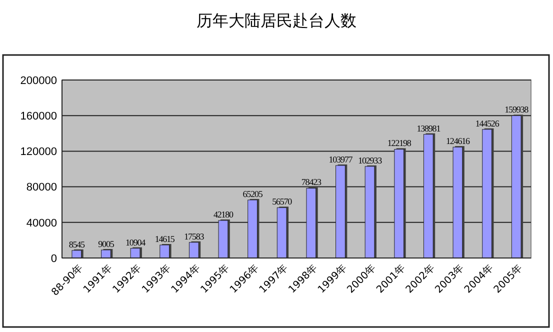 The height and width of the screenshot is (332, 553). What do you see at coordinates (370, 160) in the screenshot?
I see `data-label: 102933` at bounding box center [370, 160].